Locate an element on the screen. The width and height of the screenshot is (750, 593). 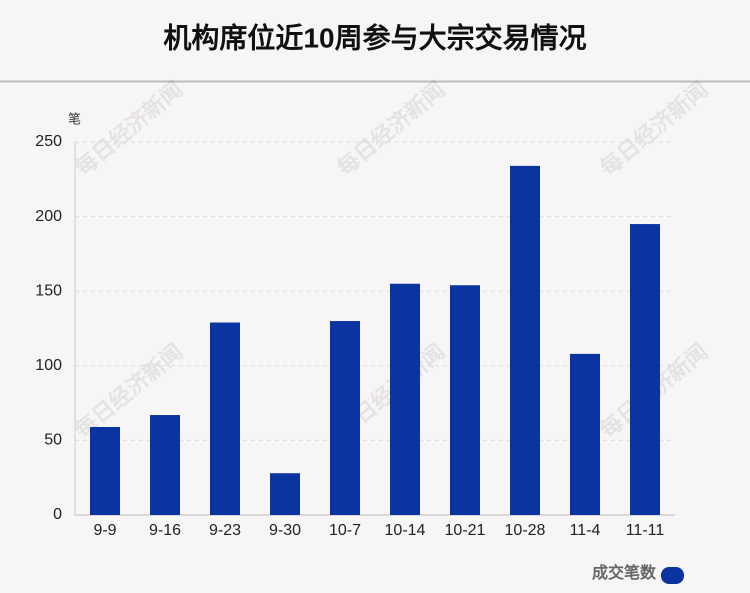
x-tick-label: 11-11 is located at coordinates (645, 530).